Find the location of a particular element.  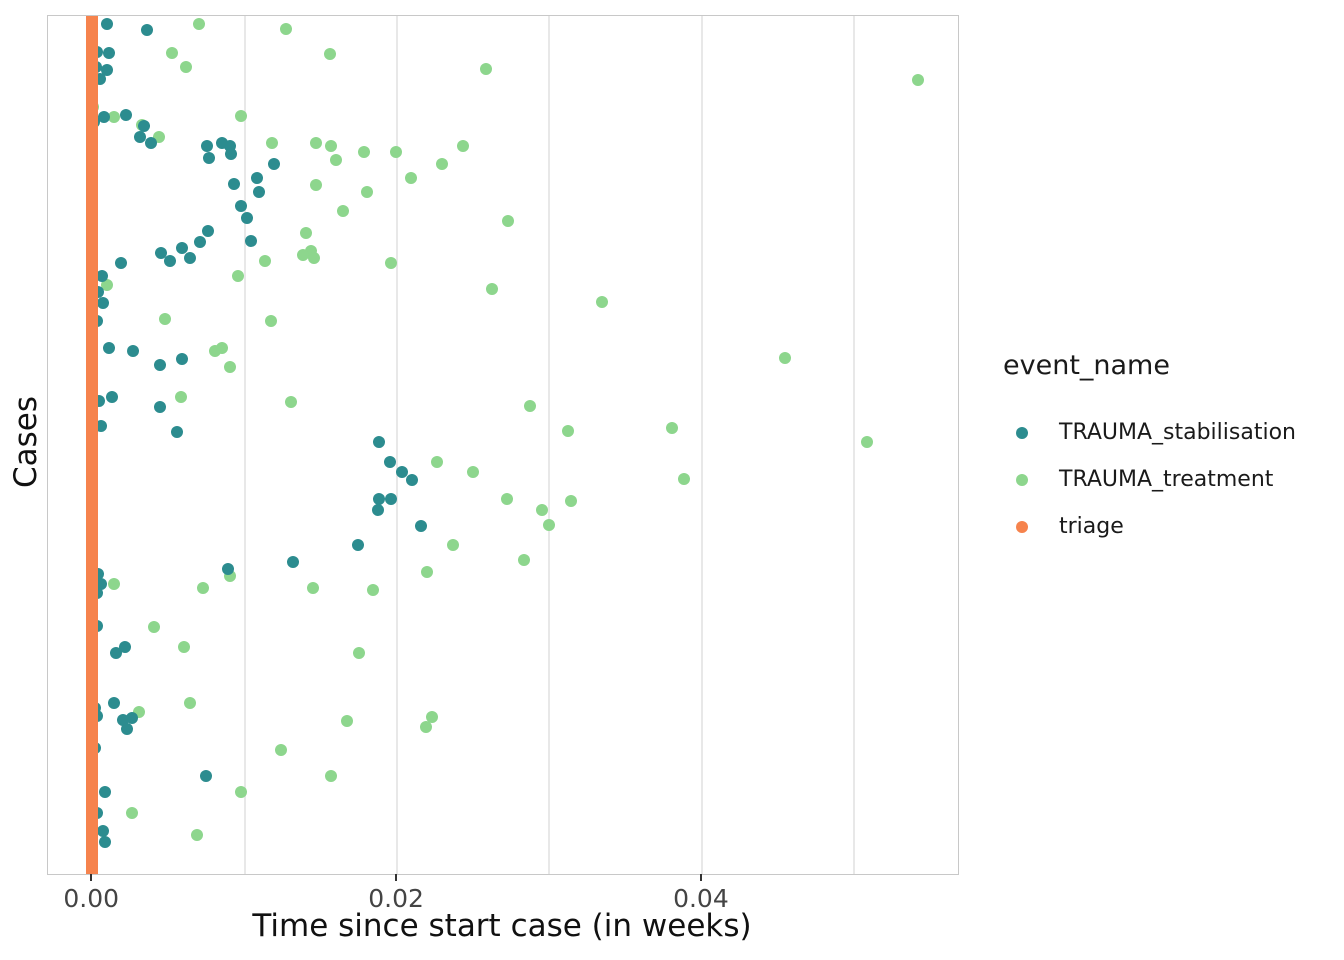

legend-label: triage is located at coordinates (1091, 526).